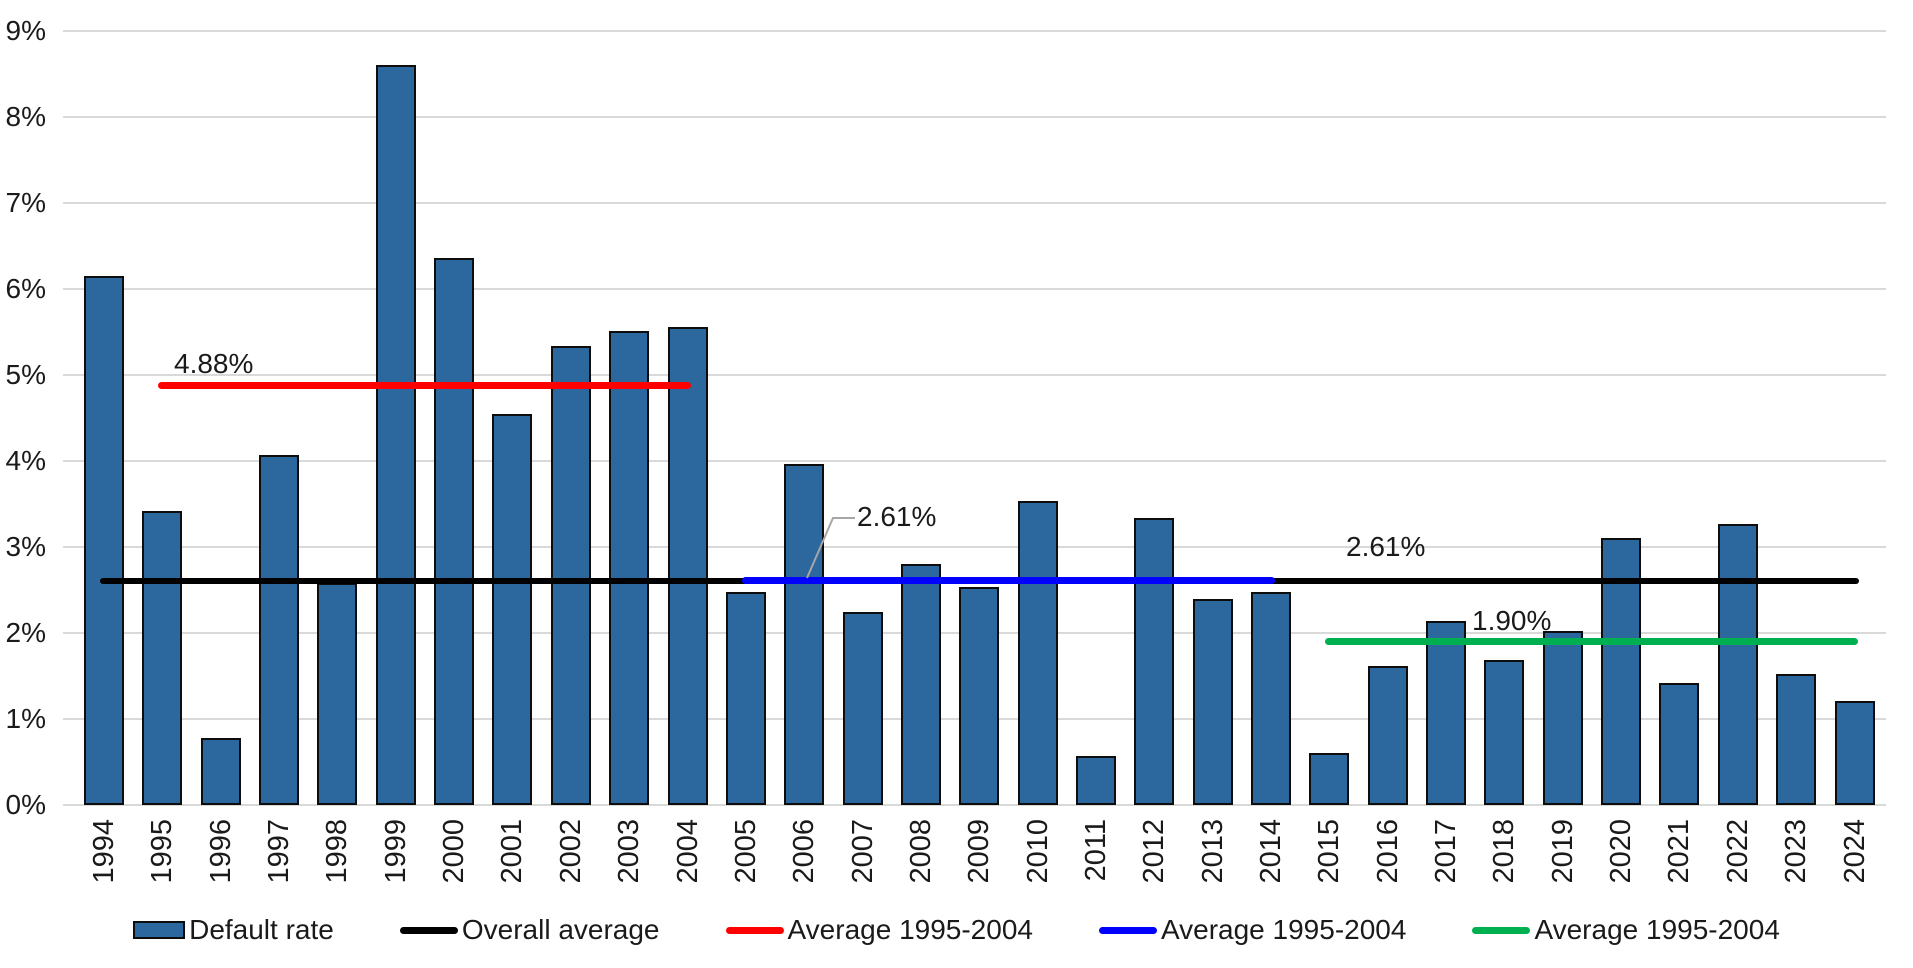 Image resolution: width=1913 pixels, height=968 pixels. What do you see at coordinates (974, 375) in the screenshot?
I see `gridline-5%` at bounding box center [974, 375].